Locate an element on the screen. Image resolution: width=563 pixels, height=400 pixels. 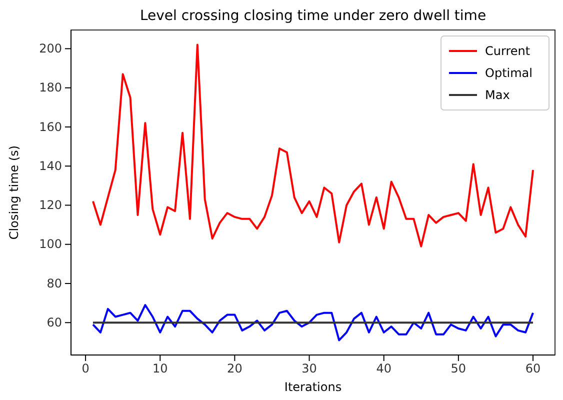
x-tick-label: 10 is located at coordinates (160, 369).